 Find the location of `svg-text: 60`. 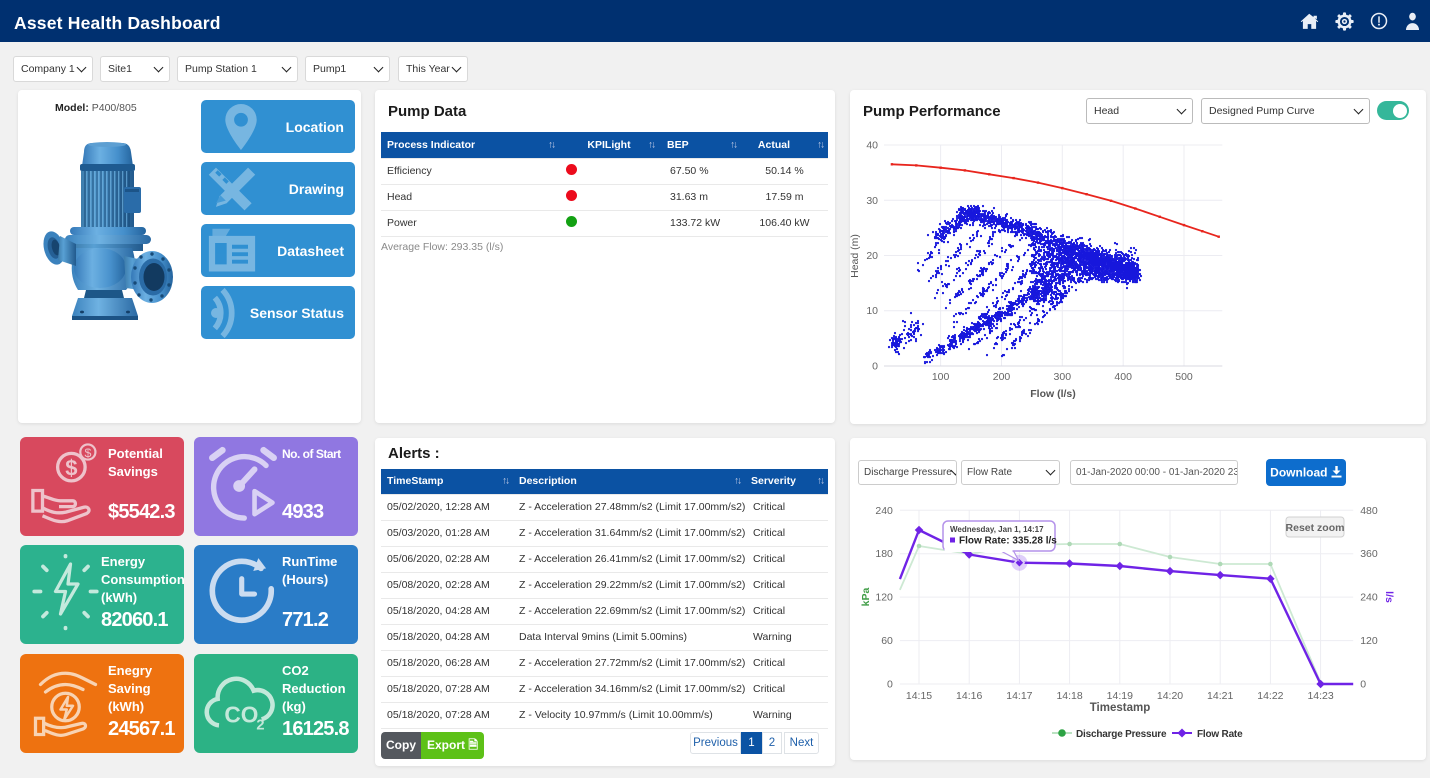

svg-text: 60 is located at coordinates (887, 641).